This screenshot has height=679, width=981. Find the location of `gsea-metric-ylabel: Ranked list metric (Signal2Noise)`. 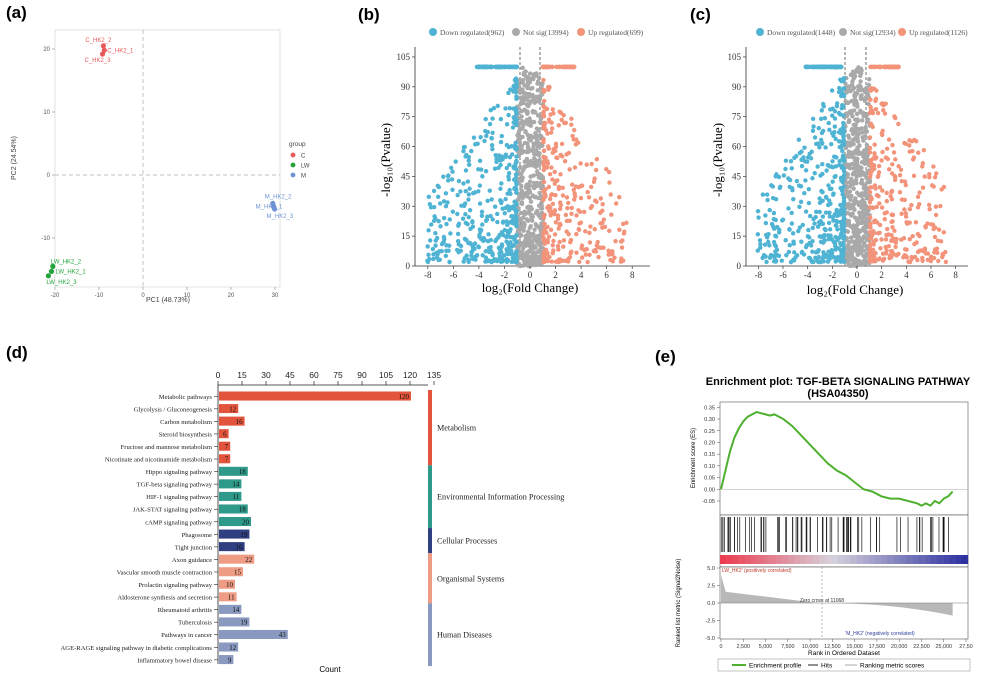

gsea-metric-ylabel: Ranked list metric (Signal2Noise) is located at coordinates (679, 603).